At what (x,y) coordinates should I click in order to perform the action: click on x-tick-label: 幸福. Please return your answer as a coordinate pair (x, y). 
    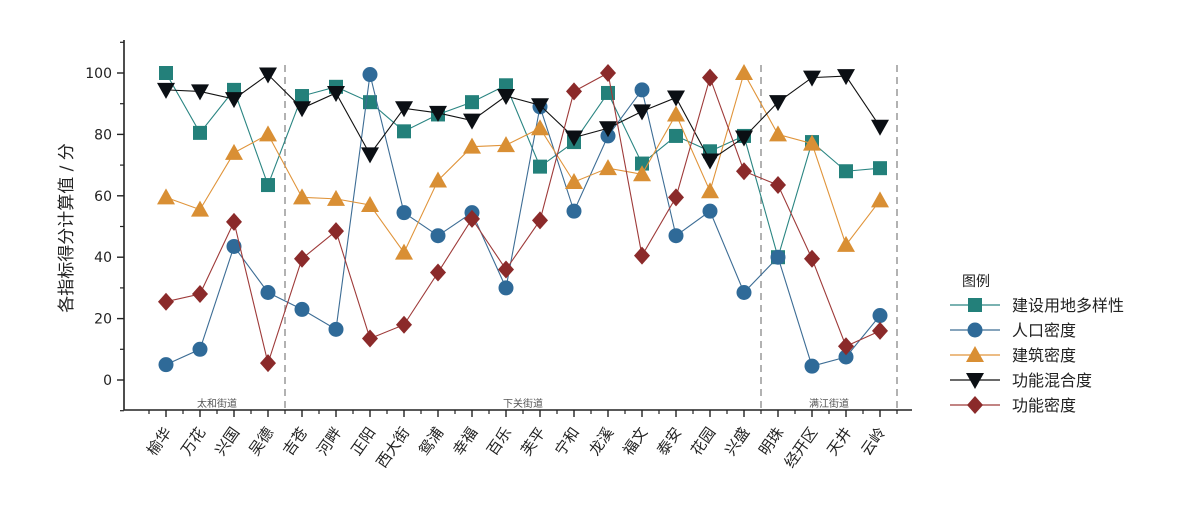
    Looking at the image, I should click on (465, 441).